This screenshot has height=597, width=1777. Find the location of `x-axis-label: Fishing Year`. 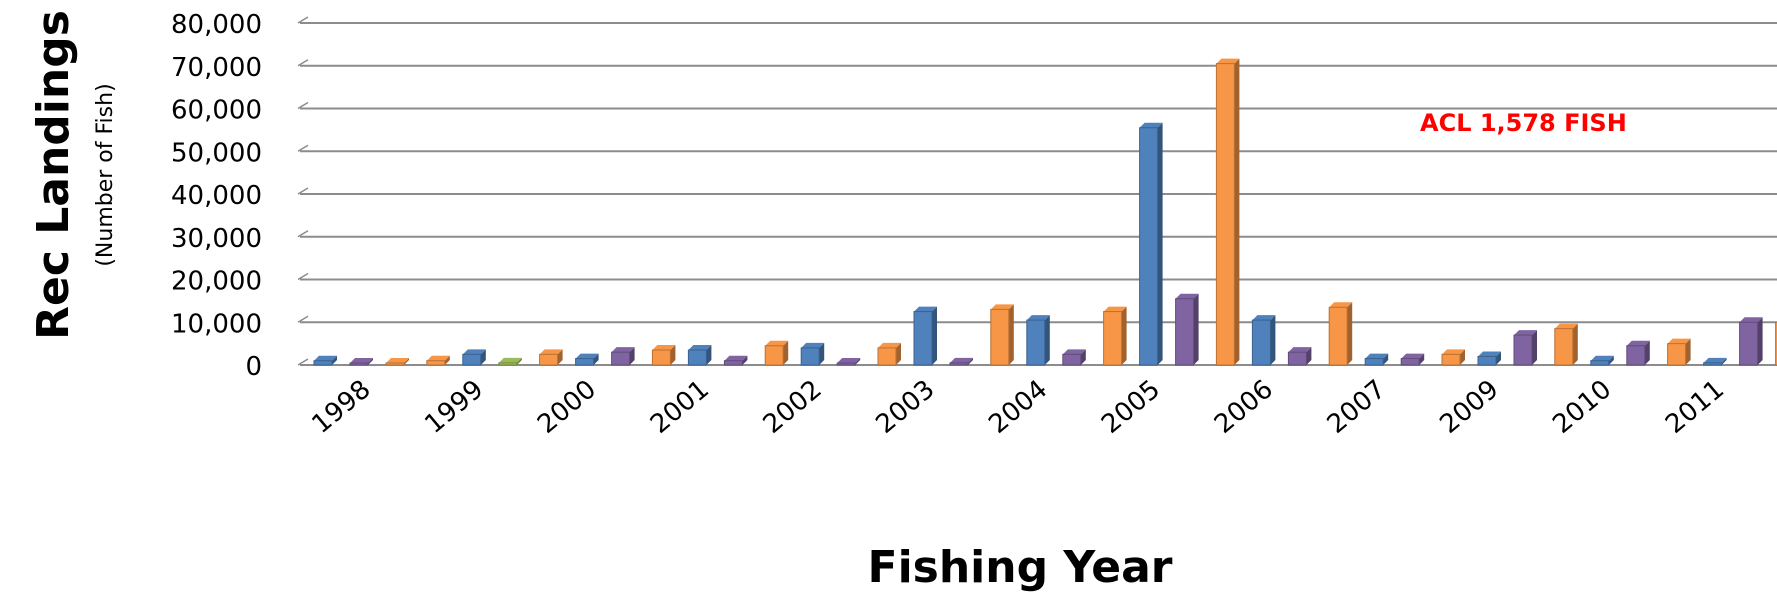

x-axis-label: Fishing Year is located at coordinates (1020, 567).